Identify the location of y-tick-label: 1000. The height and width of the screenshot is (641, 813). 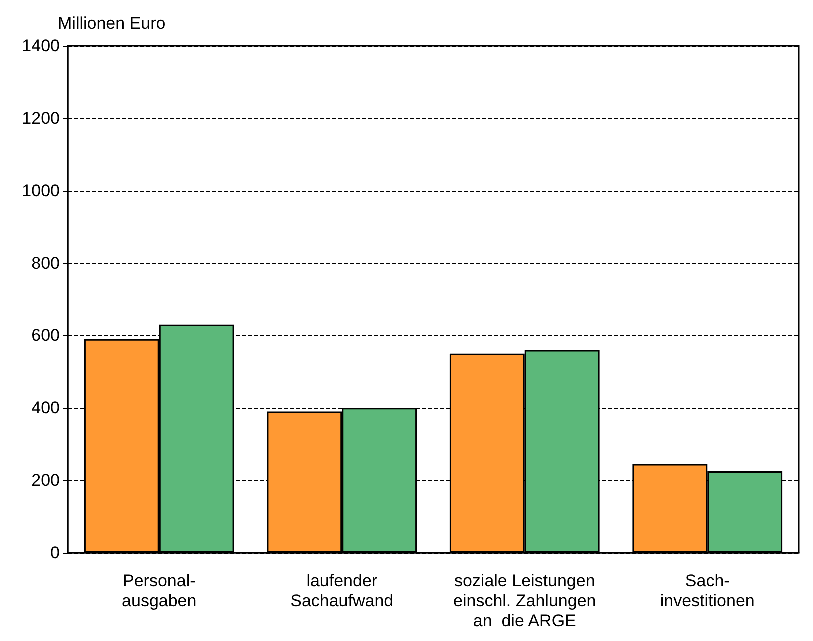
(41, 190).